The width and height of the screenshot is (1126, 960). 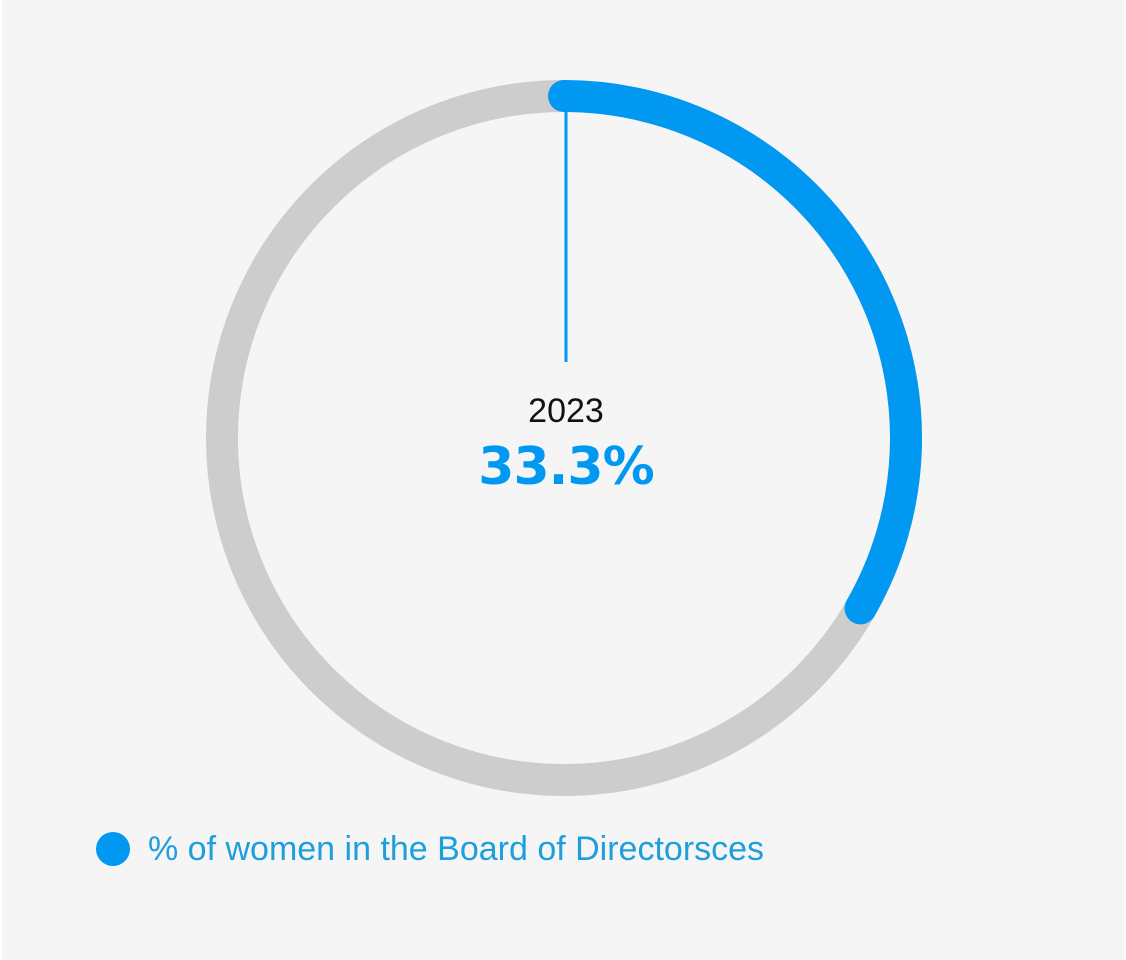 I want to click on legend-label: % of women in the Board of Directorsces, so click(x=456, y=848).